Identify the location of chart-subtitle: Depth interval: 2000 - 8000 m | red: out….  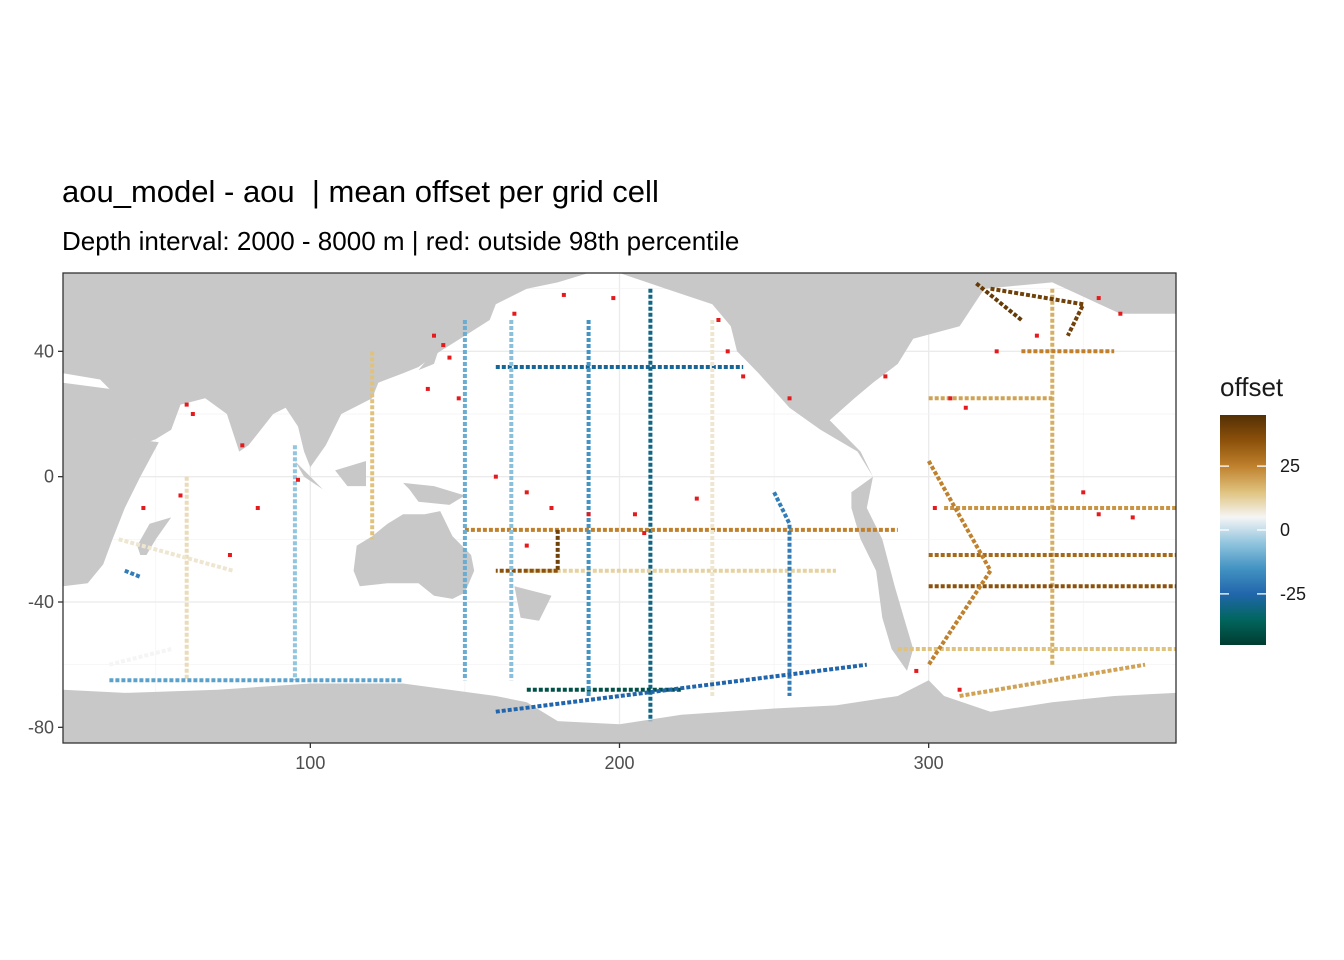
(401, 241).